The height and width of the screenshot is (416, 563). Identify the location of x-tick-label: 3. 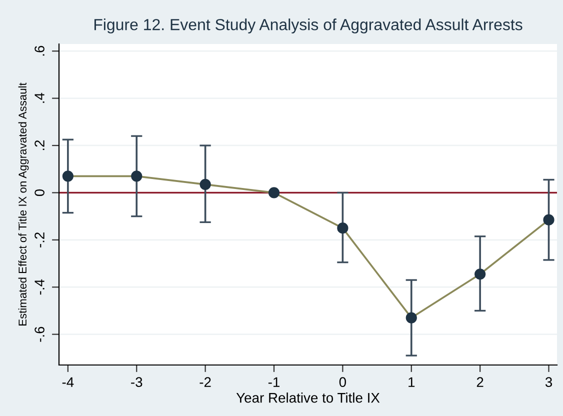
(548, 382).